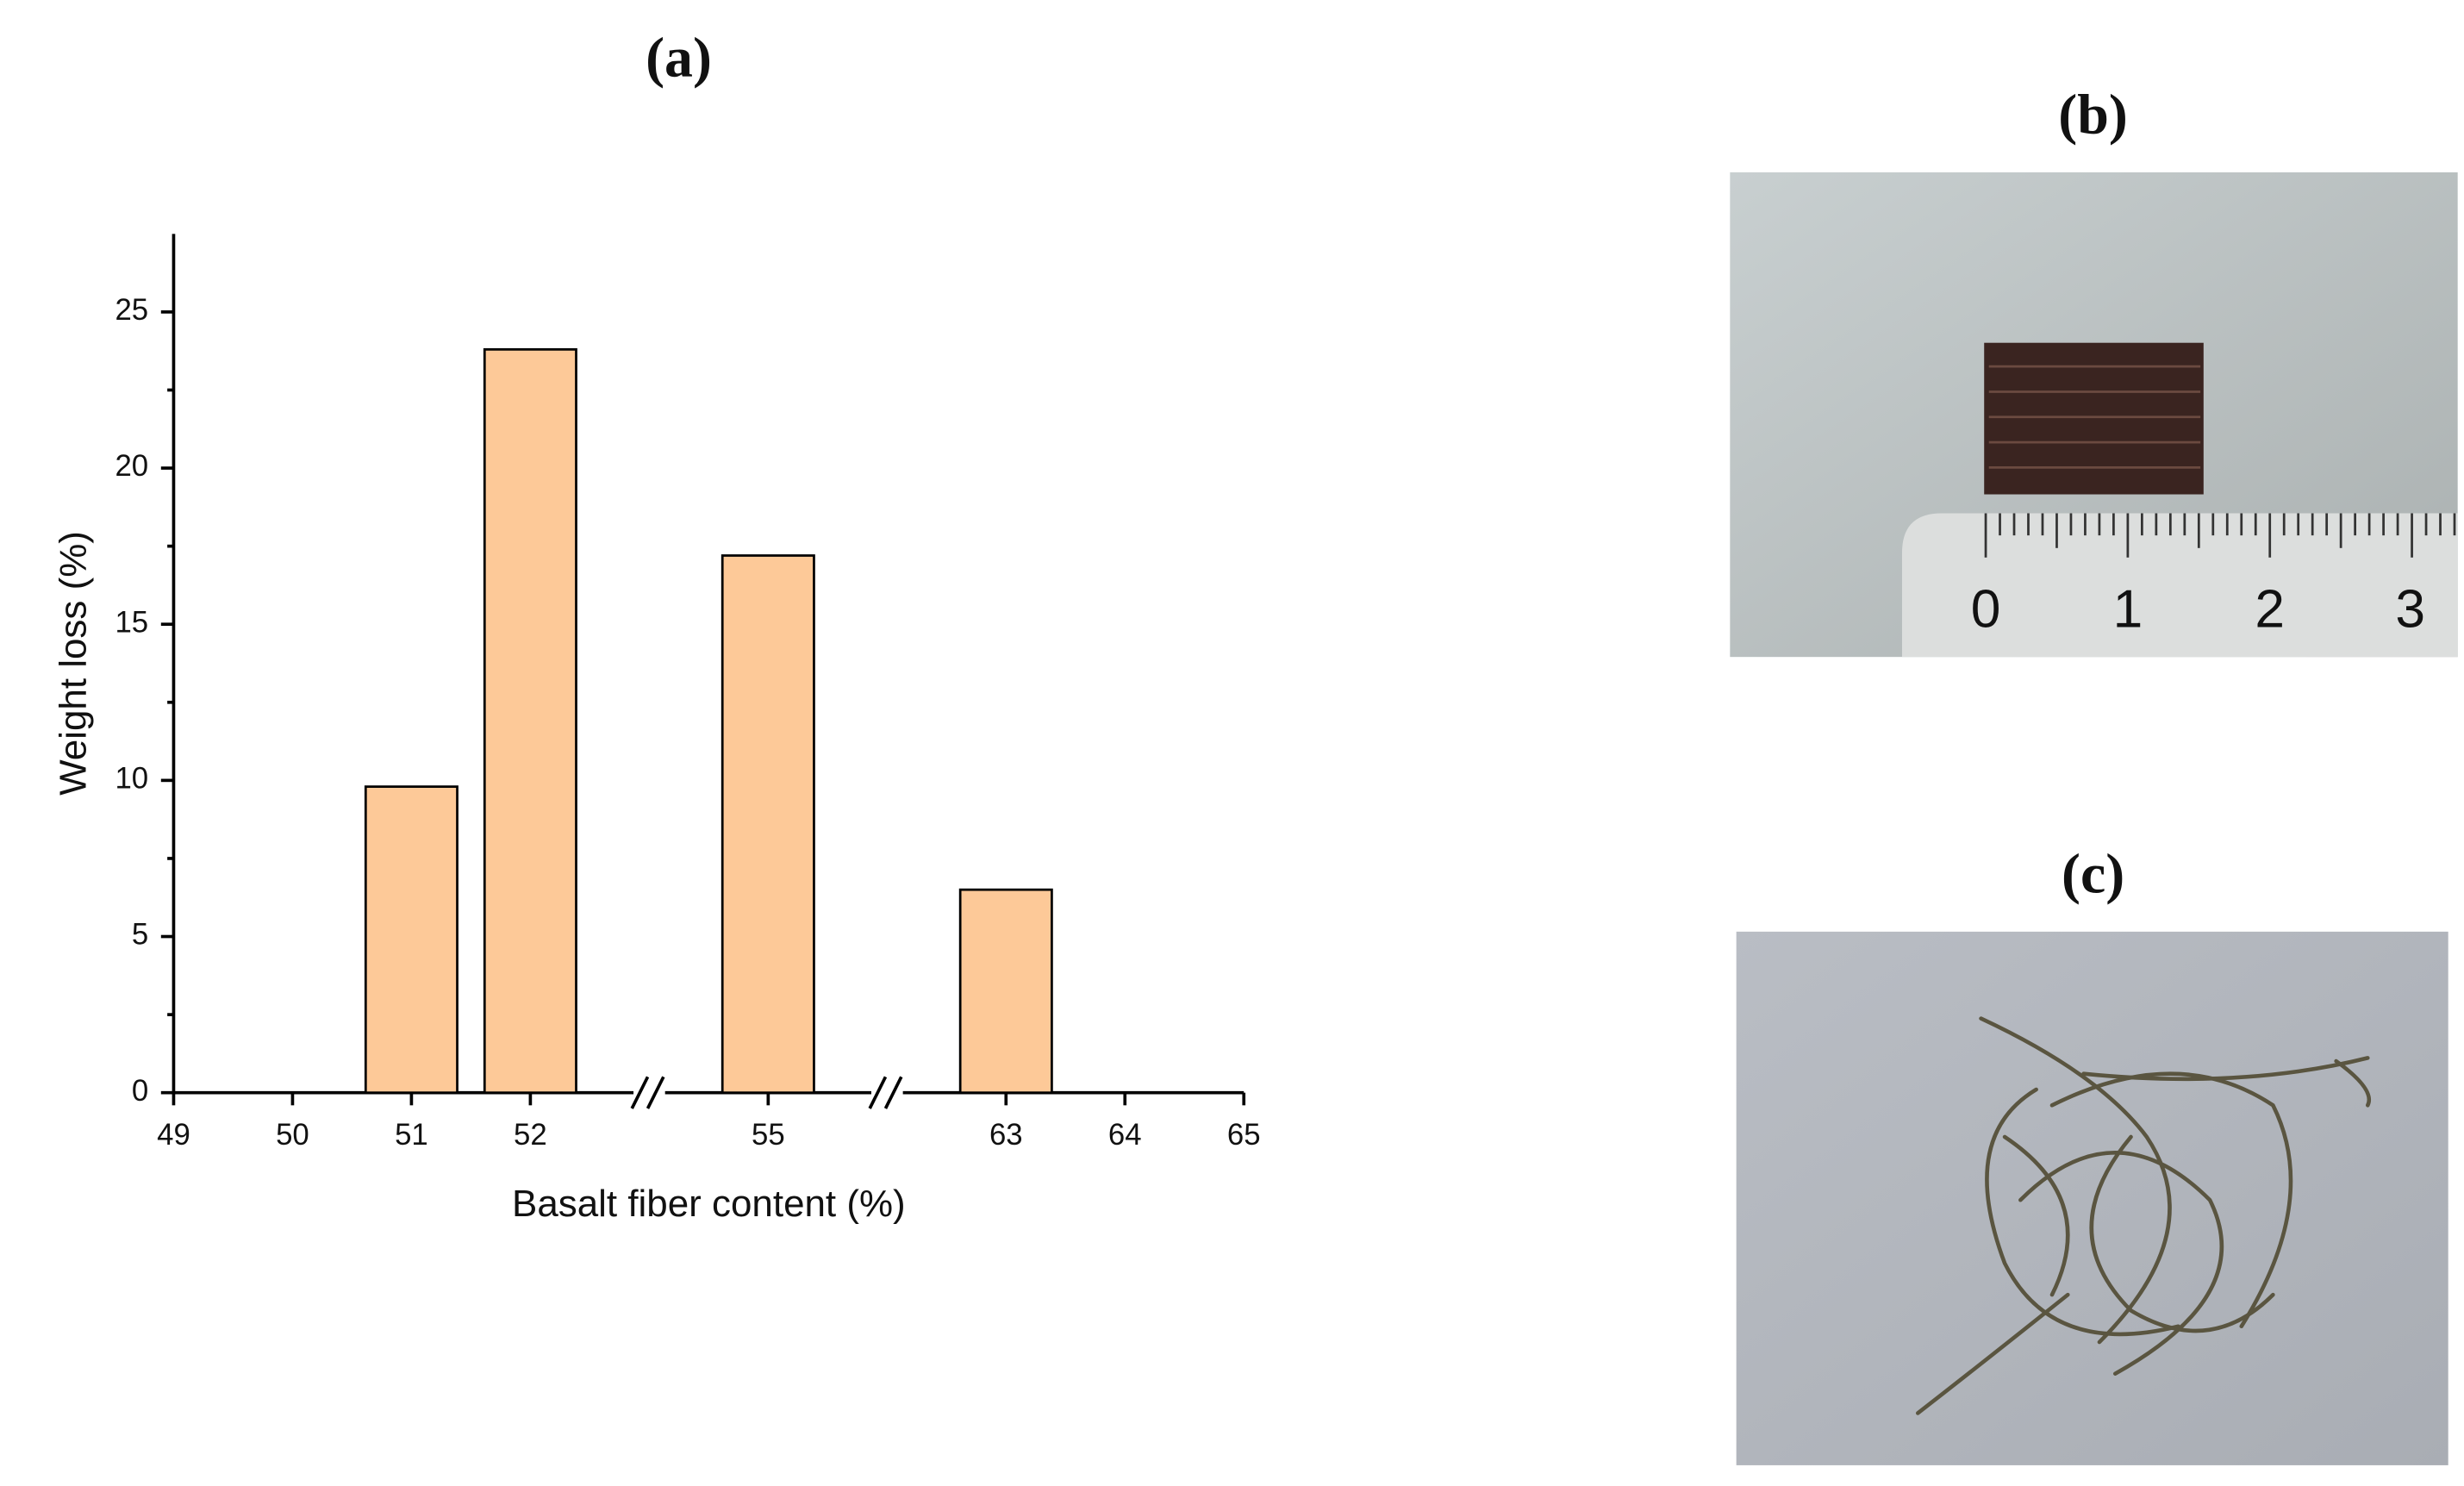 This screenshot has height=1486, width=2464. I want to click on x-tick-label: 65, so click(1244, 1135).